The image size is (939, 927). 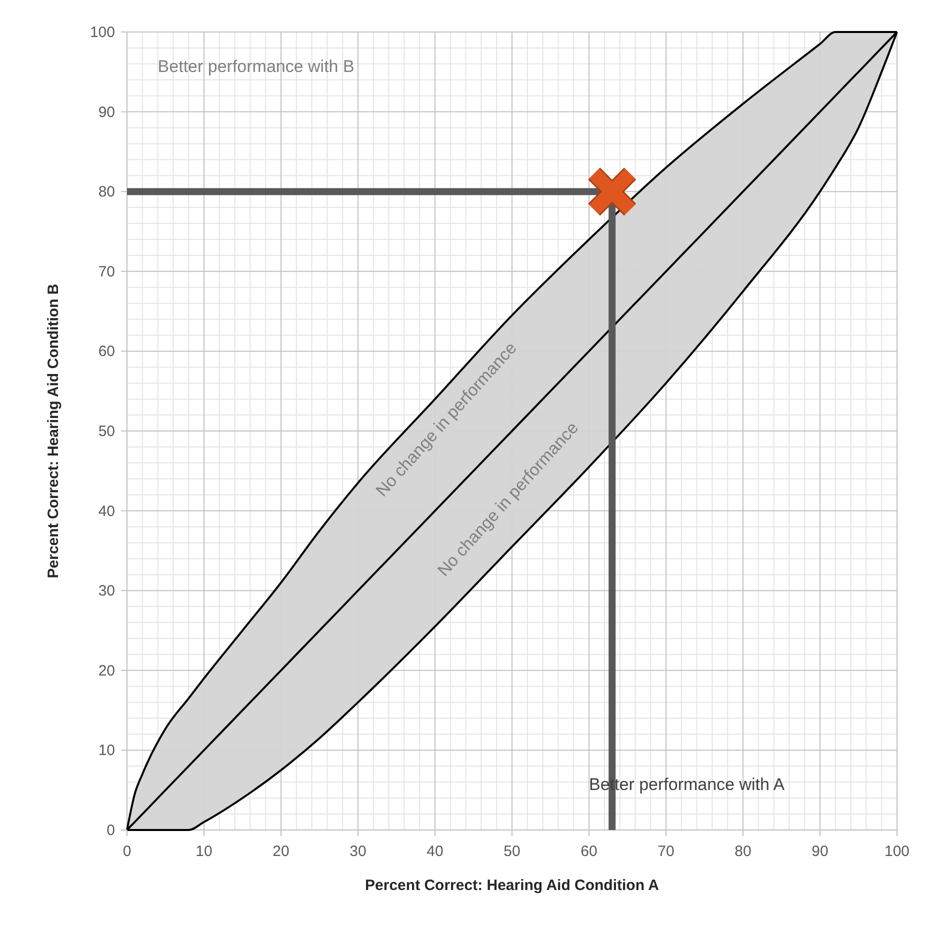 I want to click on x-axis-title: Percent Correct: Hearing Aid Condition A, so click(x=512, y=885).